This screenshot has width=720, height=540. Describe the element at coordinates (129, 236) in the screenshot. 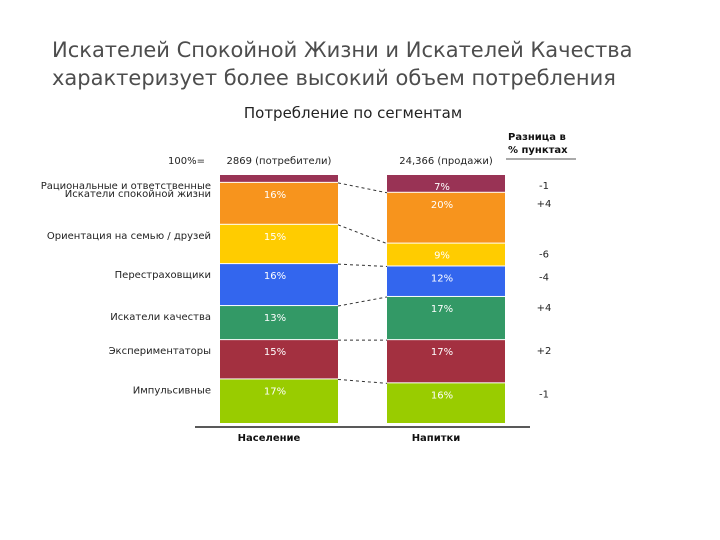

I see `segment-name-label: Ориентация на семью / друзей` at that location.